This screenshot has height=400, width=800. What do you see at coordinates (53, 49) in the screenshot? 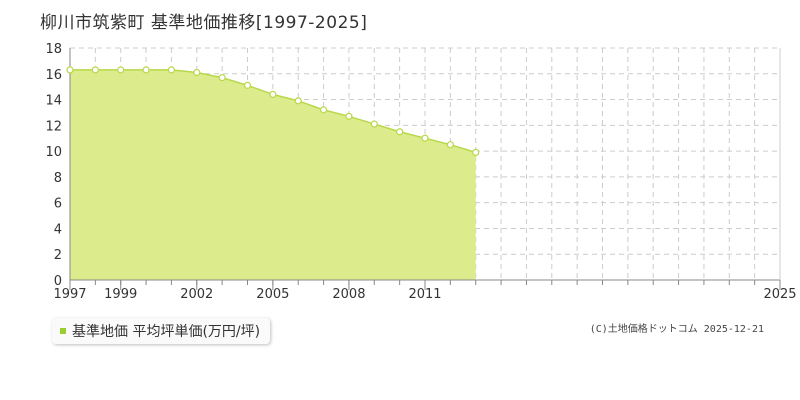
I see `y-tick-label: 18` at bounding box center [53, 49].